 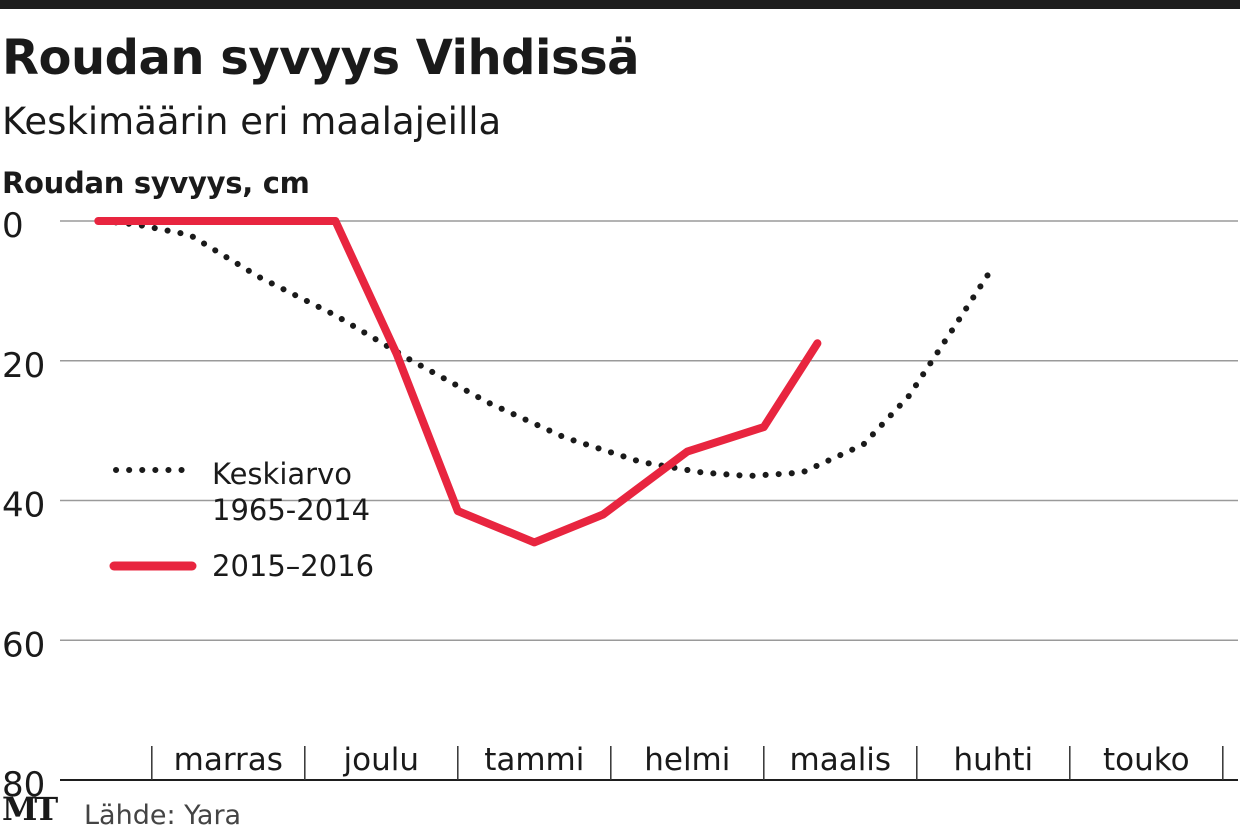 What do you see at coordinates (381, 760) in the screenshot?
I see `x-tick-label-joulu: joulu` at bounding box center [381, 760].